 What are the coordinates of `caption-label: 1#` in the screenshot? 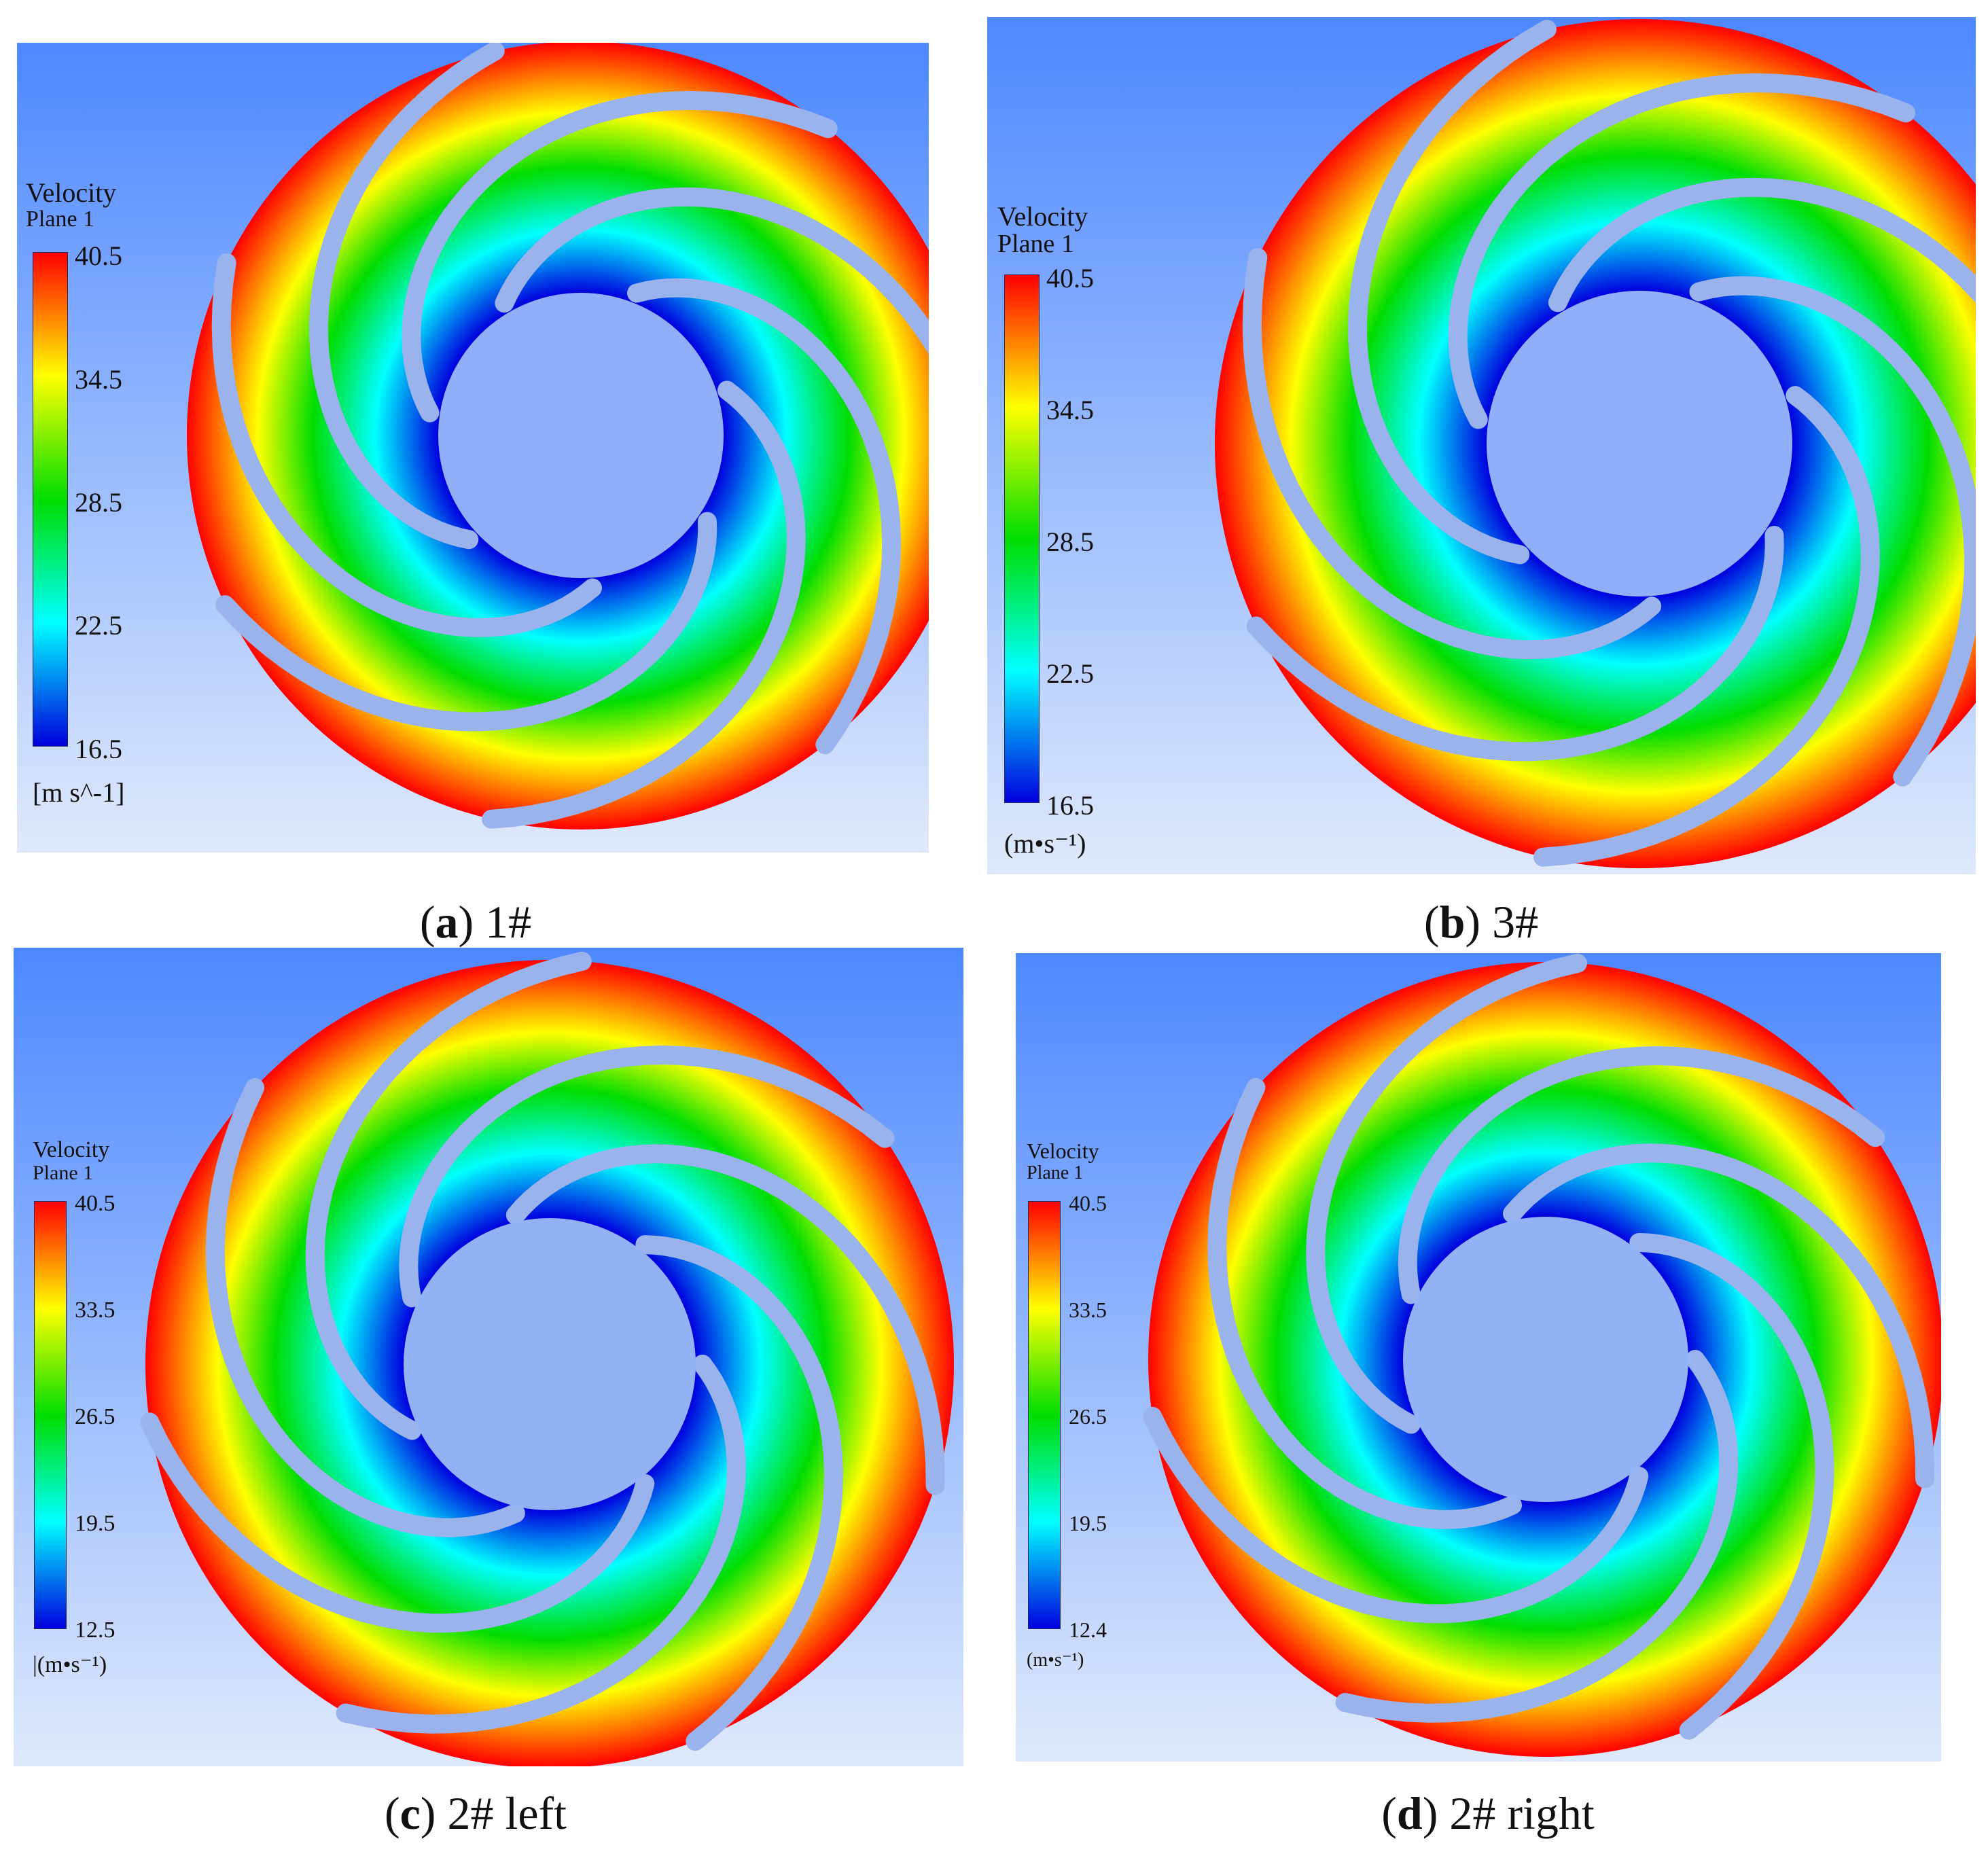 It's located at (508, 922).